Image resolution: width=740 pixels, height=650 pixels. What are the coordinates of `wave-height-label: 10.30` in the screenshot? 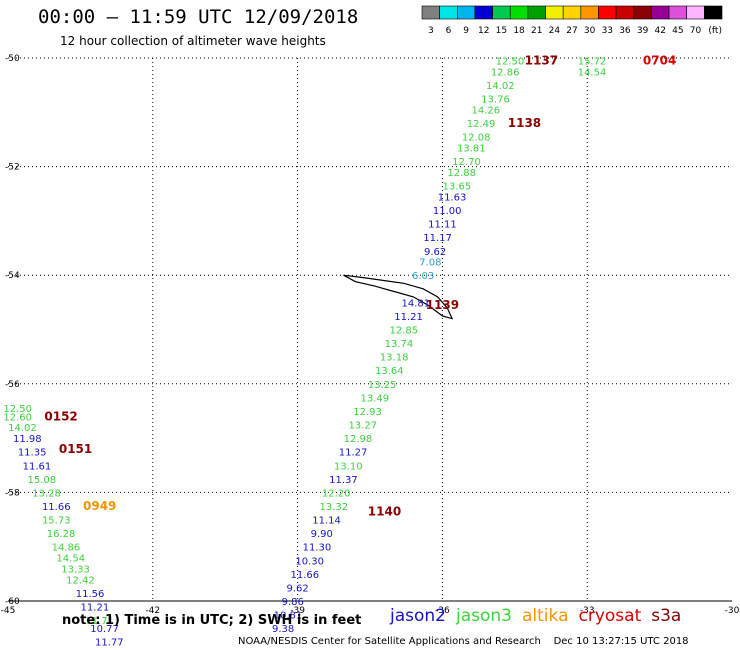 It's located at (309, 561).